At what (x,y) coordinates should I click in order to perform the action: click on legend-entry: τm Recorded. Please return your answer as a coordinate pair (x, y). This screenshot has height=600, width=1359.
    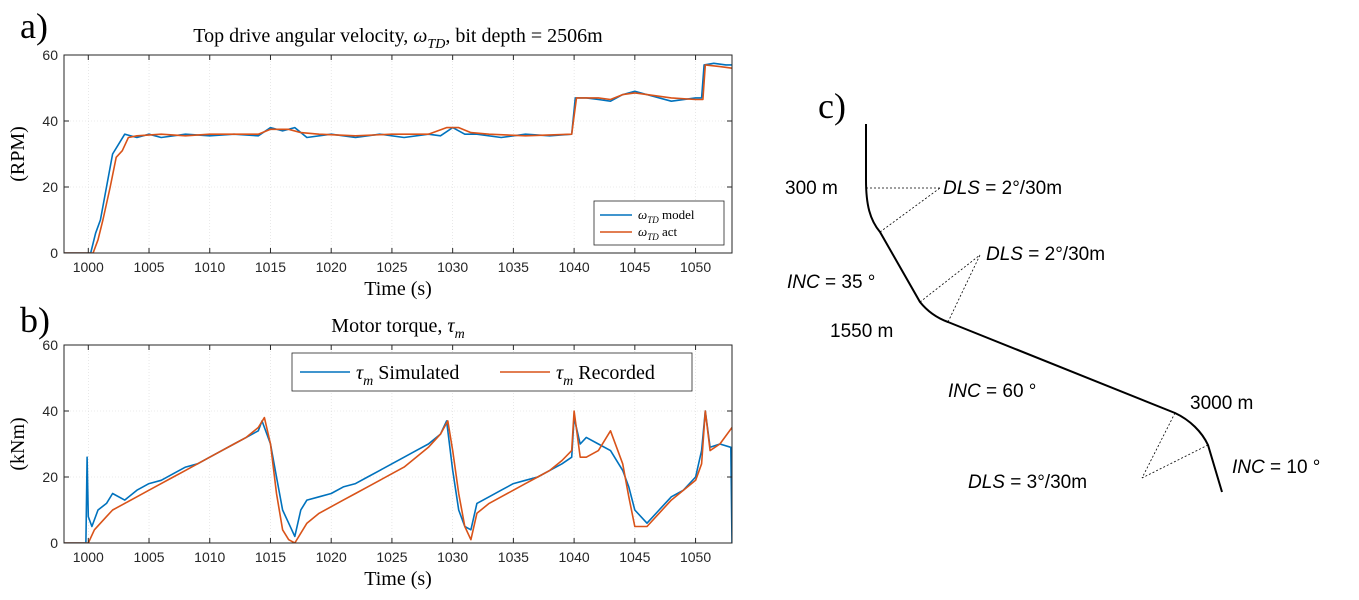
    Looking at the image, I should click on (605, 375).